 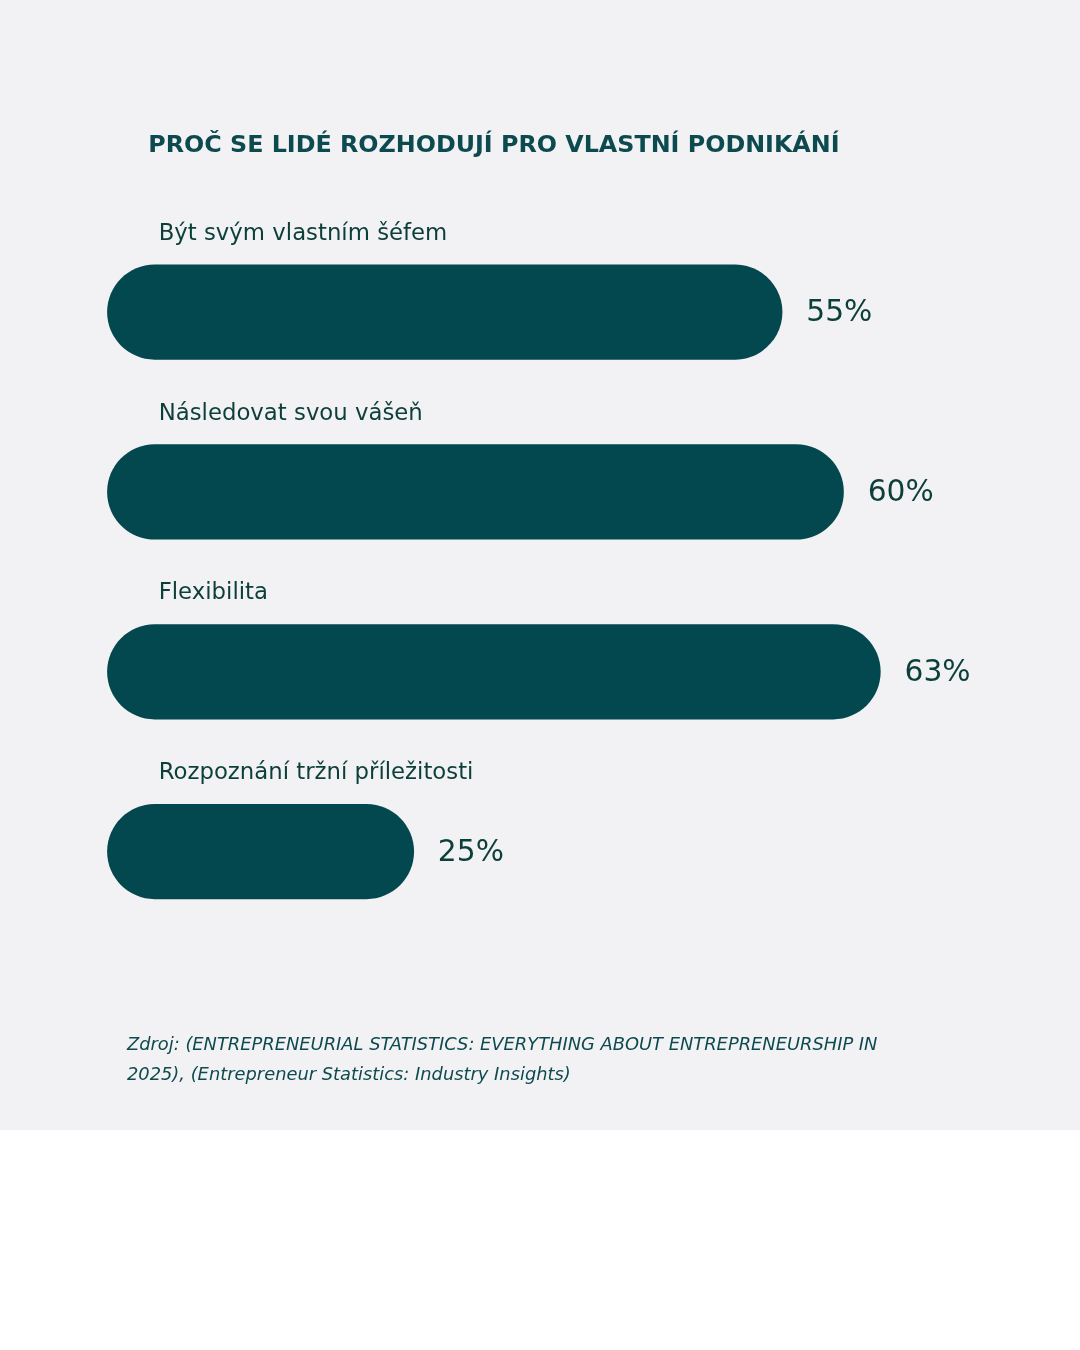 What do you see at coordinates (839, 311) in the screenshot?
I see `data-label: 55%` at bounding box center [839, 311].